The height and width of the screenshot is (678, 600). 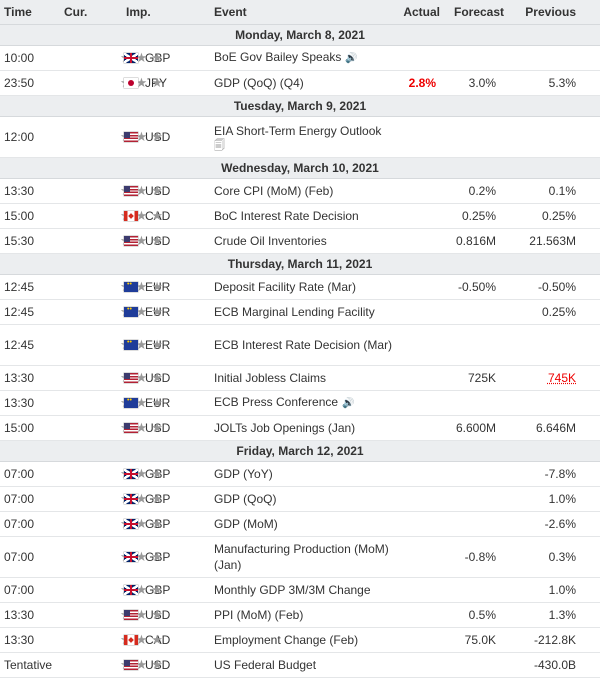 What do you see at coordinates (292, 590) in the screenshot?
I see `event-name: Monthly GDP 3M/3M Change` at bounding box center [292, 590].